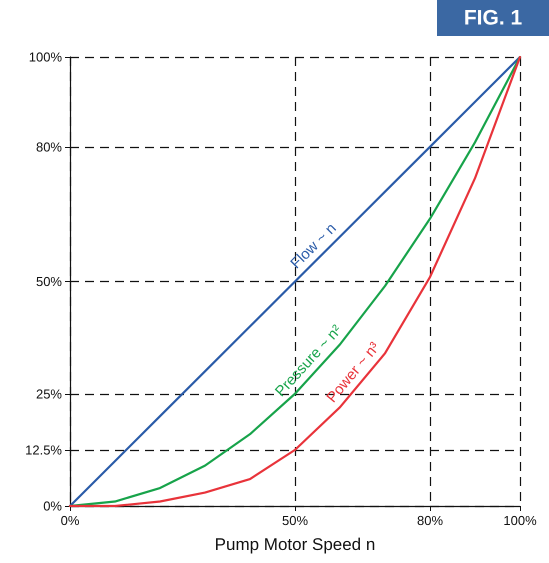 The image size is (549, 563). Describe the element at coordinates (430, 520) in the screenshot. I see `x-tick-label: 80%` at that location.